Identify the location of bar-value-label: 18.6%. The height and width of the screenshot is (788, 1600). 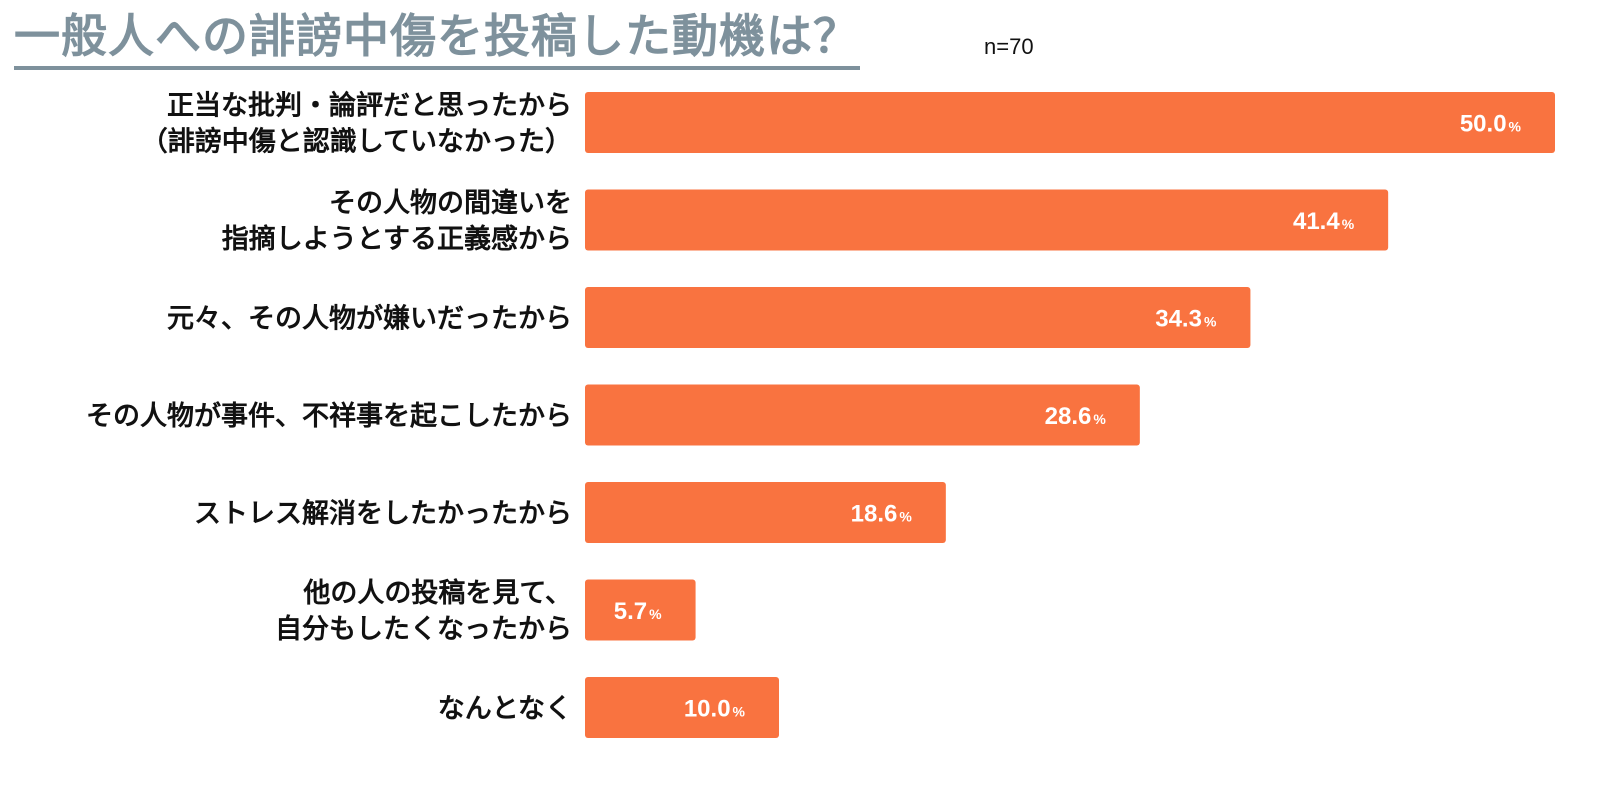
(882, 514).